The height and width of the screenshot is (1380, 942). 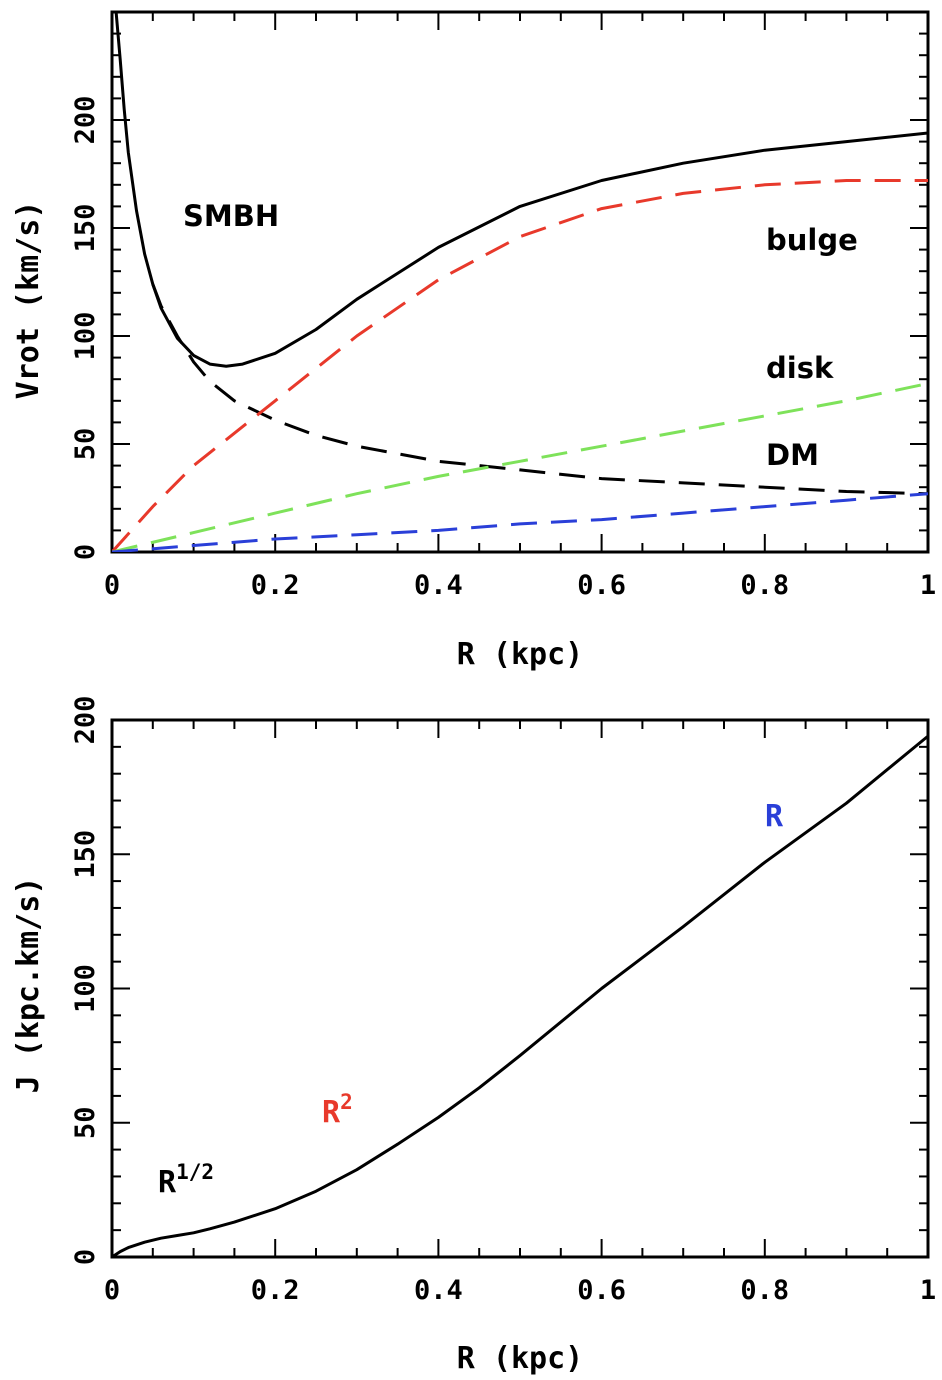 I want to click on annotation-r-squared: R2, so click(x=337, y=1110).